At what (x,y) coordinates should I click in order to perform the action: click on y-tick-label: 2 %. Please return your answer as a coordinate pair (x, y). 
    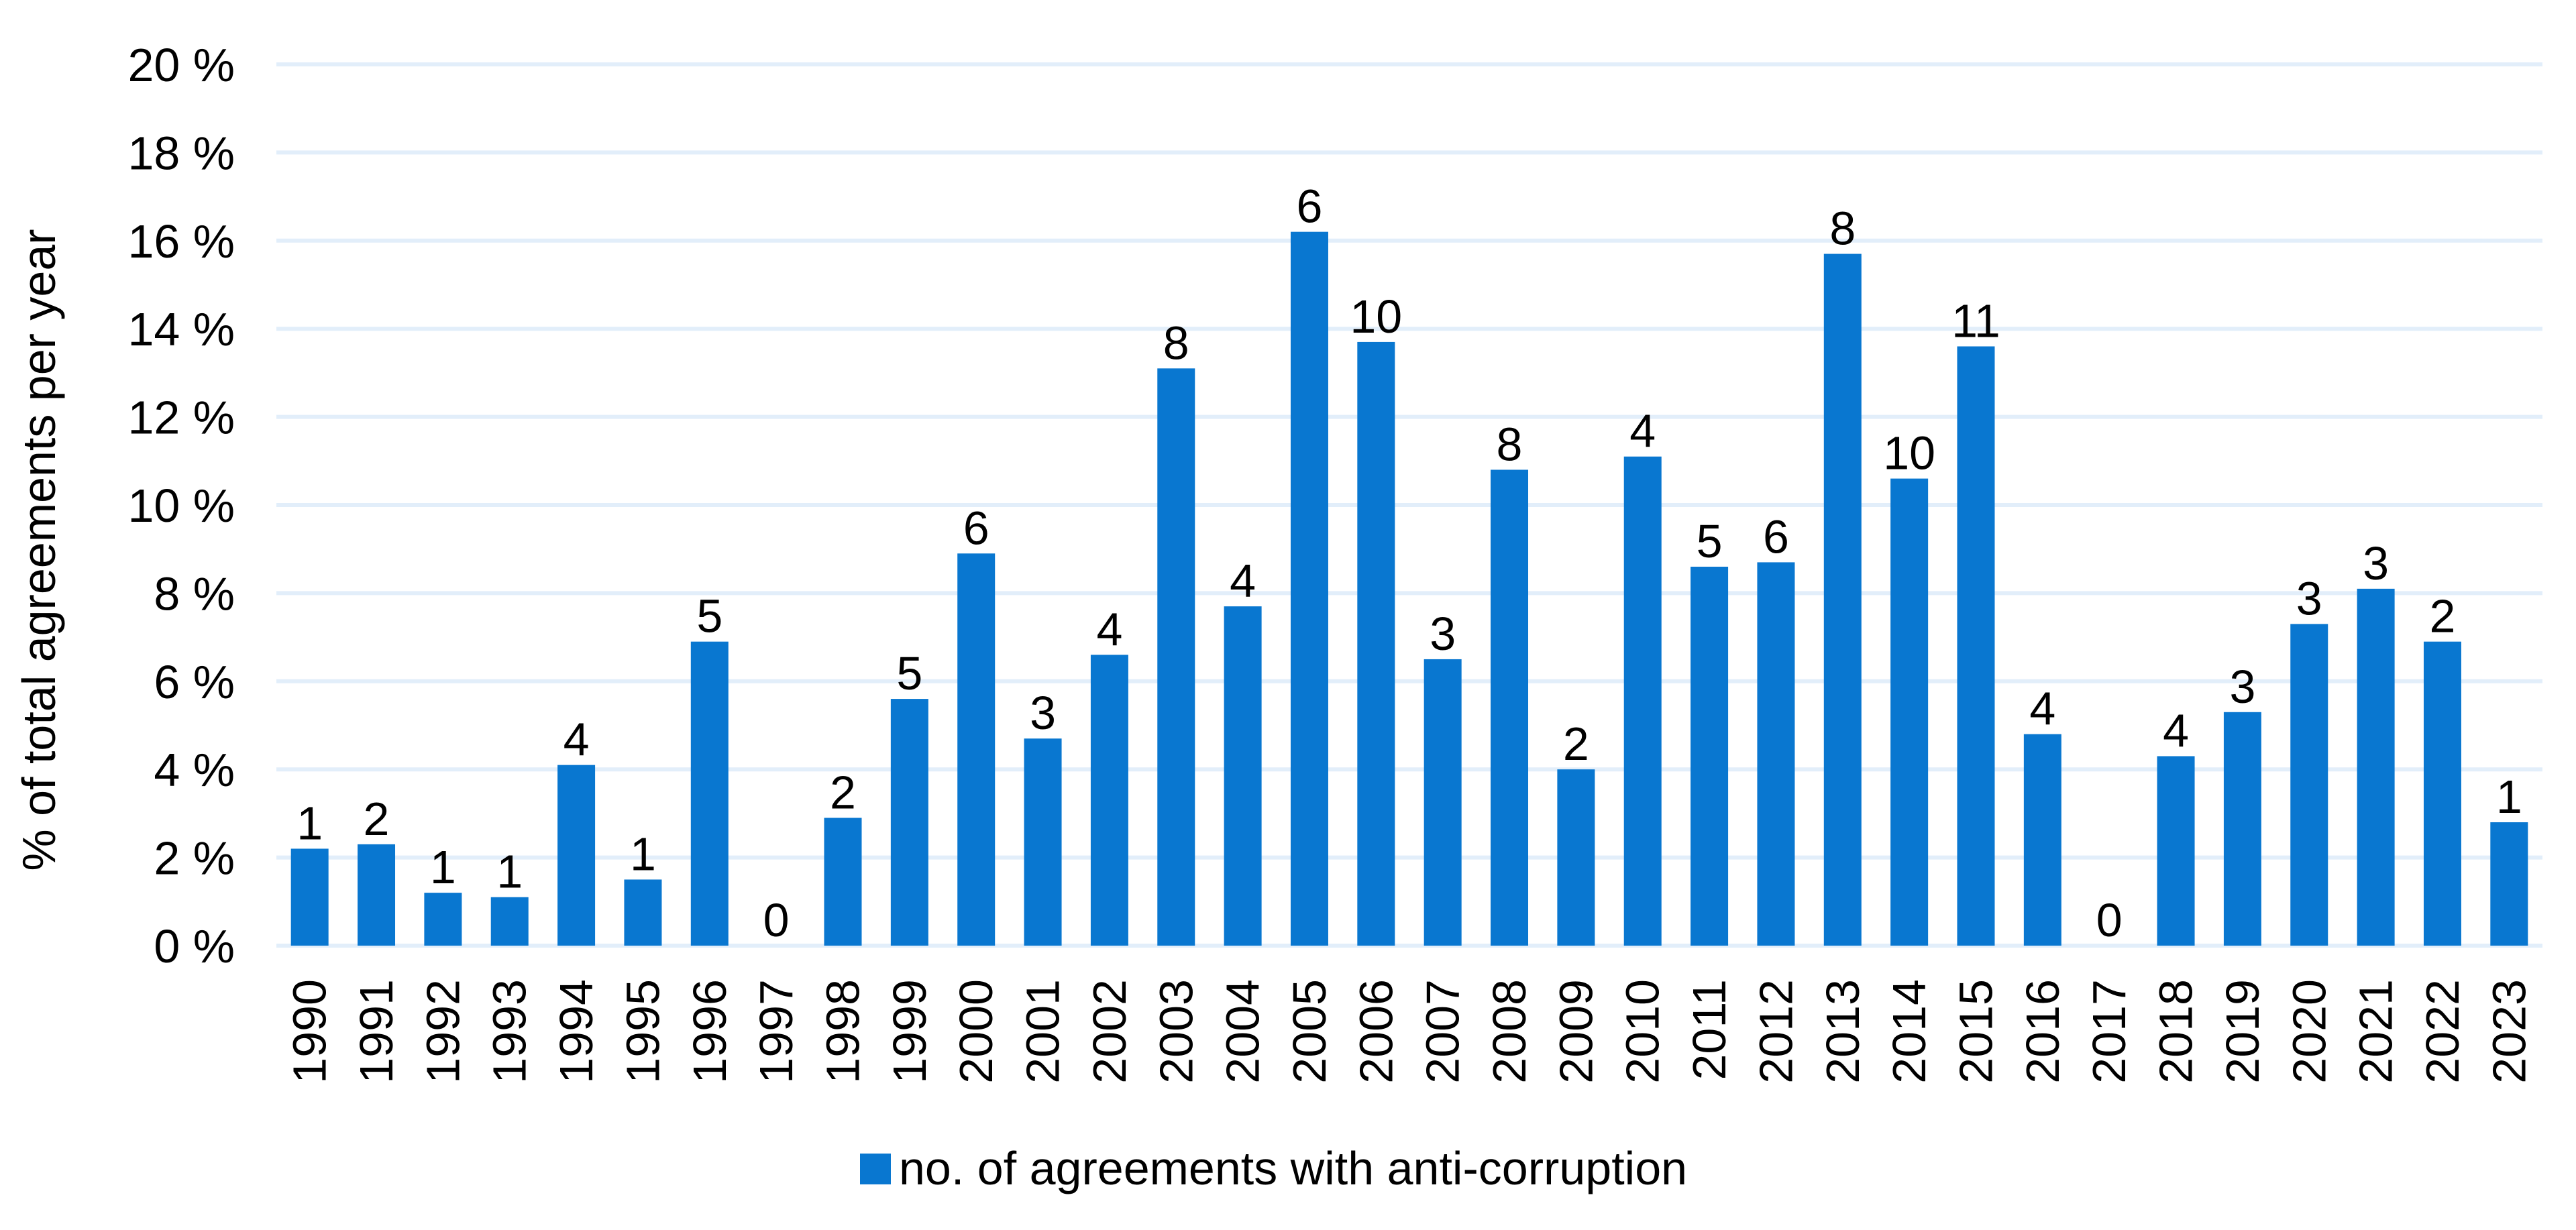
    Looking at the image, I should click on (194, 858).